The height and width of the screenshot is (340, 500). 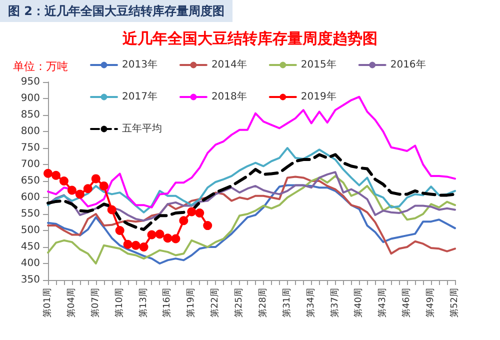 What do you see at coordinates (116, 11) in the screenshot?
I see `chart-title: 图 2：近几年全国大豆结转库存量周度图` at bounding box center [116, 11].